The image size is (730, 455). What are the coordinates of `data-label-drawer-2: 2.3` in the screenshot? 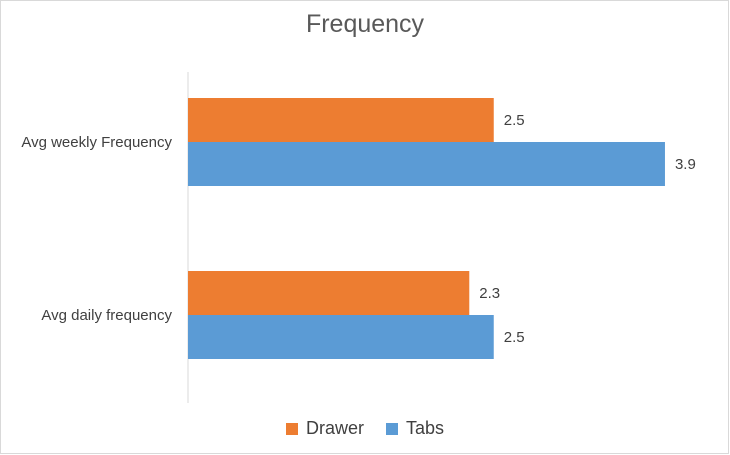 It's located at (489, 293).